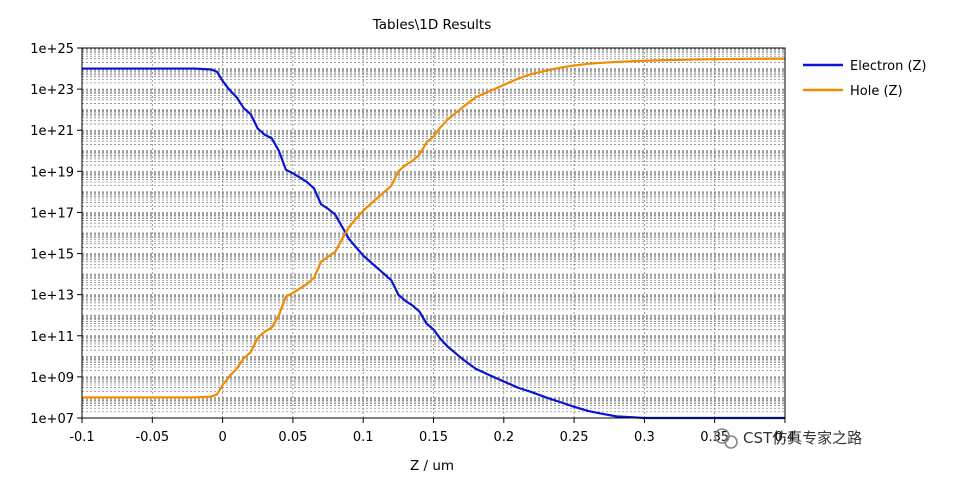  Describe the element at coordinates (432, 466) in the screenshot. I see `x-axis-label: Z / um` at that location.